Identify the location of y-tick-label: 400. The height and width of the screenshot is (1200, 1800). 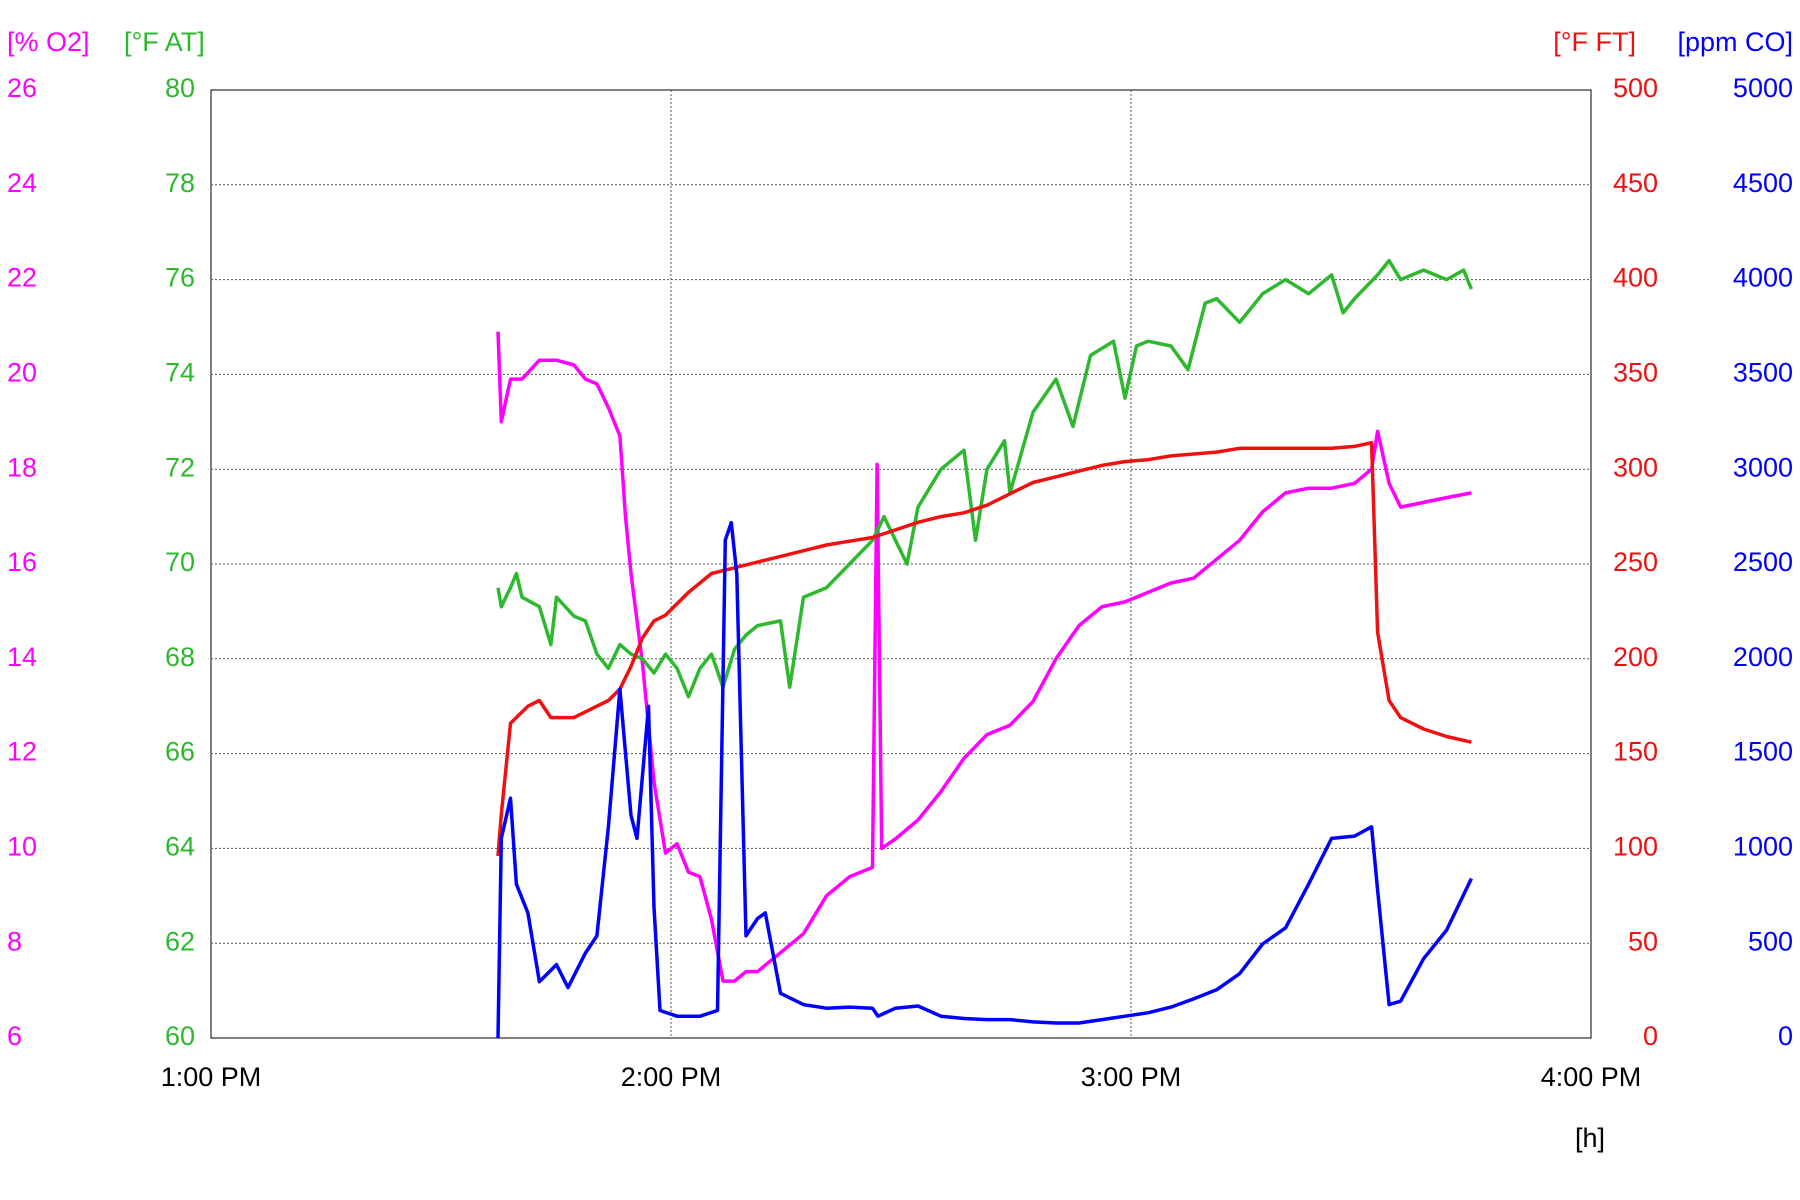
(1635, 278).